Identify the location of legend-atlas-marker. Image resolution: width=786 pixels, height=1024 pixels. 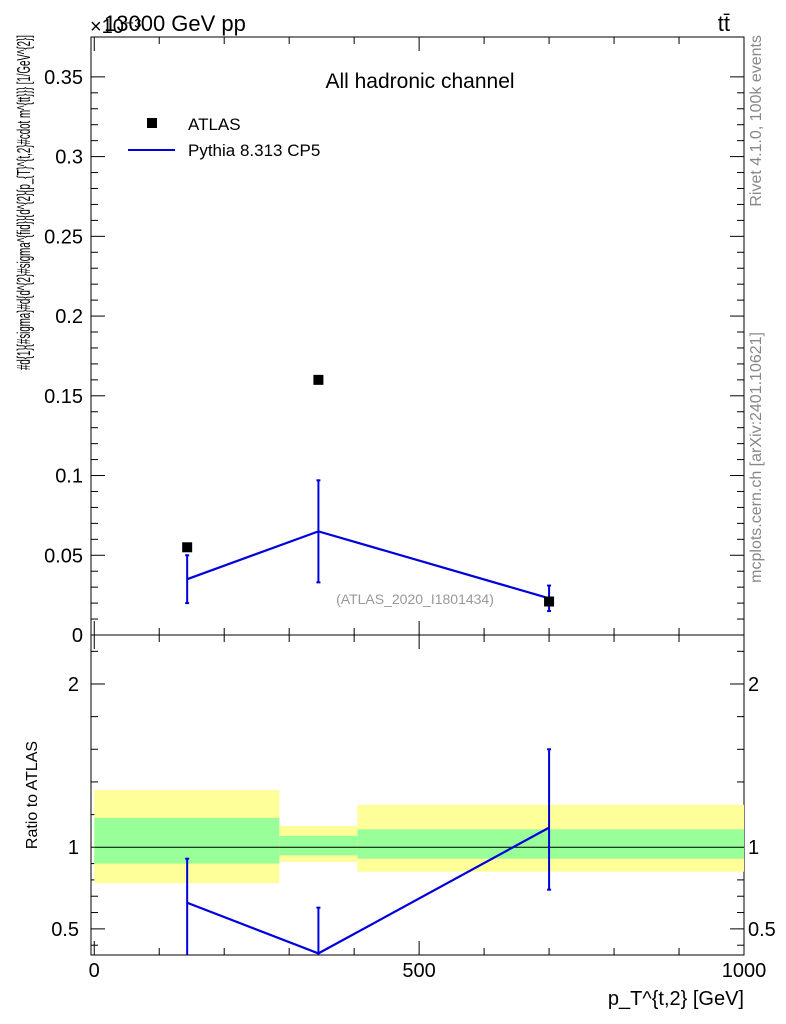
(152, 123).